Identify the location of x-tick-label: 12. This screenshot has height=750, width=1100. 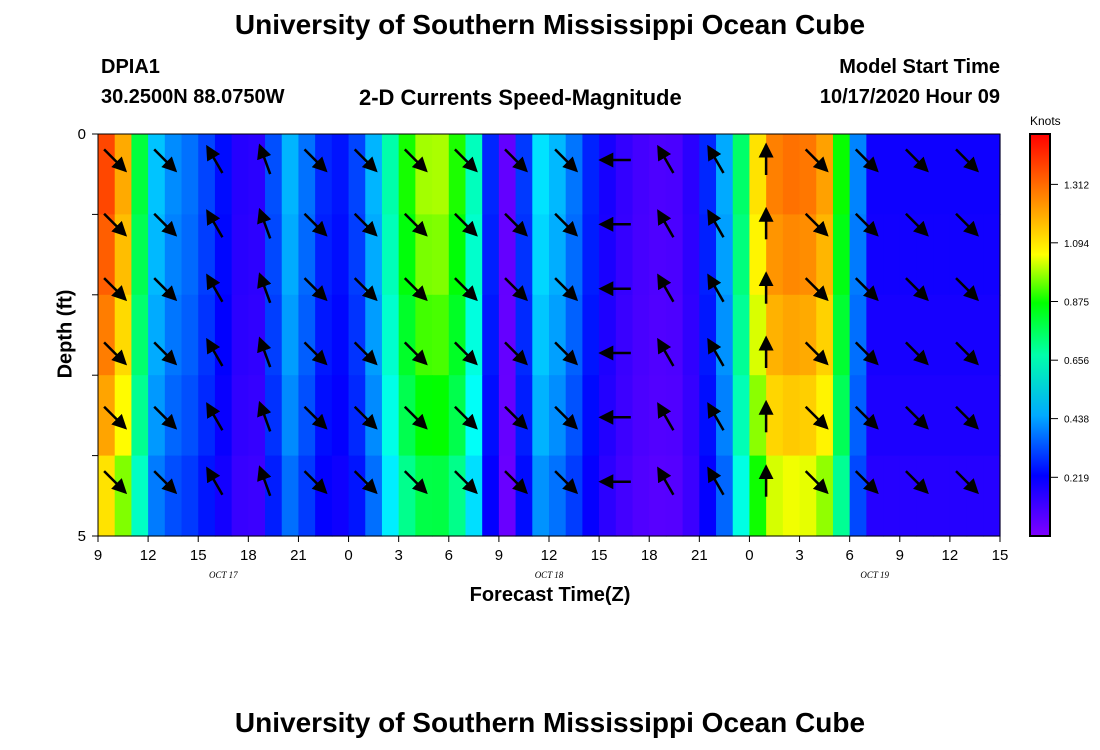
(950, 555).